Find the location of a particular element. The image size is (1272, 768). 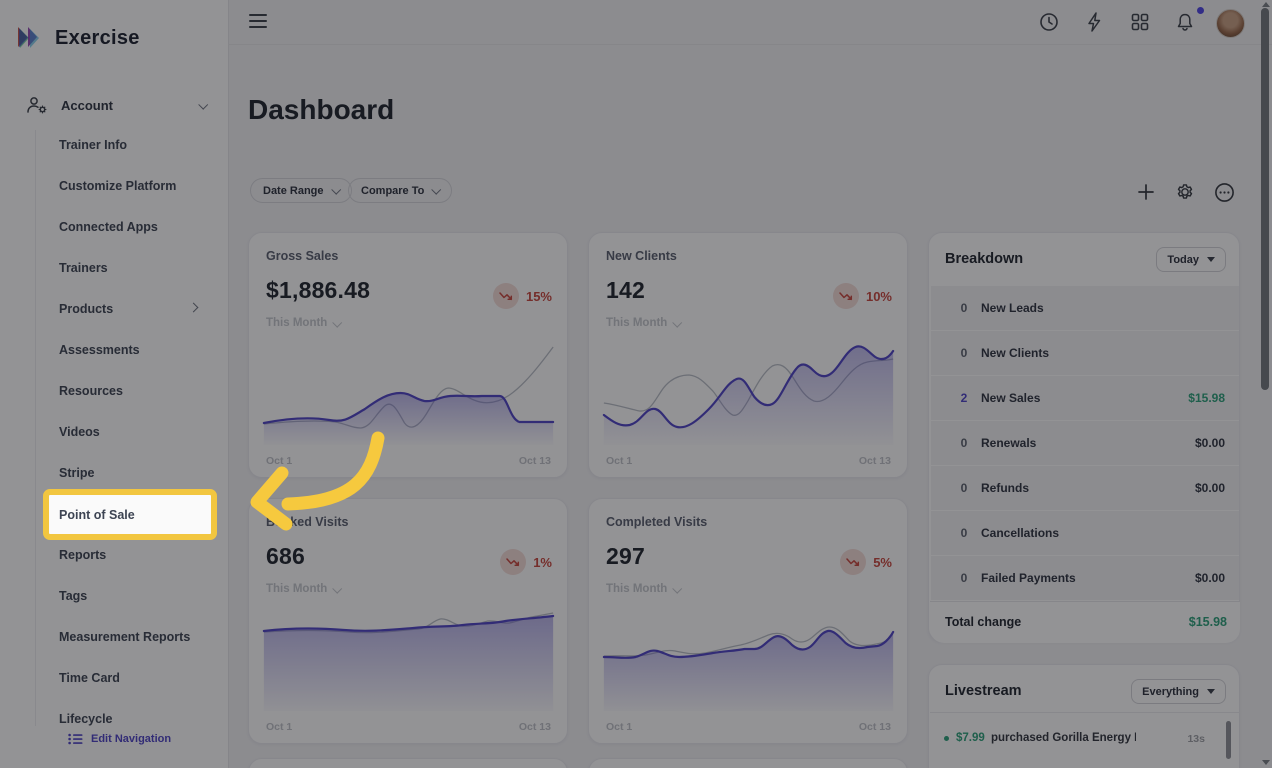

sidebar-item-trainers: Trainers is located at coordinates (83, 268).